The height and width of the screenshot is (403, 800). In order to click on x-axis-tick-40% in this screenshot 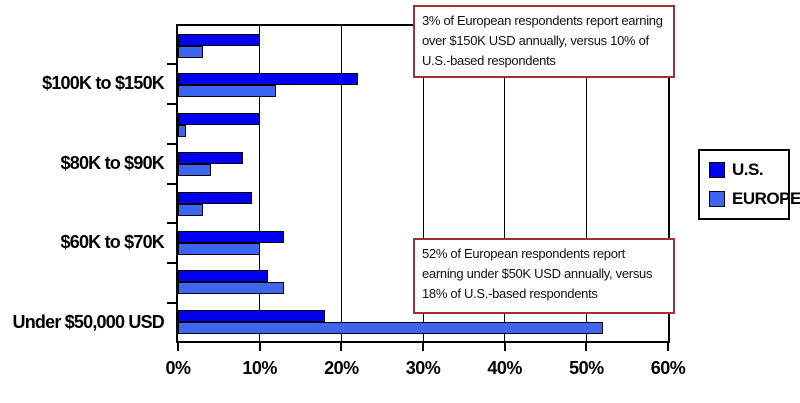, I will do `click(504, 347)`.